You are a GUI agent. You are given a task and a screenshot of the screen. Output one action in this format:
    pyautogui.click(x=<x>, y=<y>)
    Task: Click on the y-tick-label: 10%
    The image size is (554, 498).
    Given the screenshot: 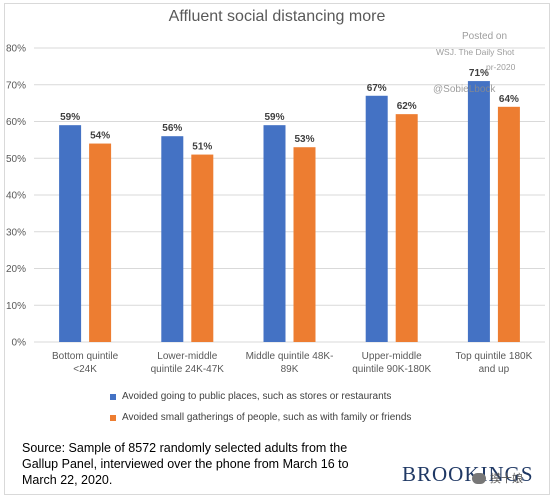 What is the action you would take?
    pyautogui.click(x=16, y=306)
    